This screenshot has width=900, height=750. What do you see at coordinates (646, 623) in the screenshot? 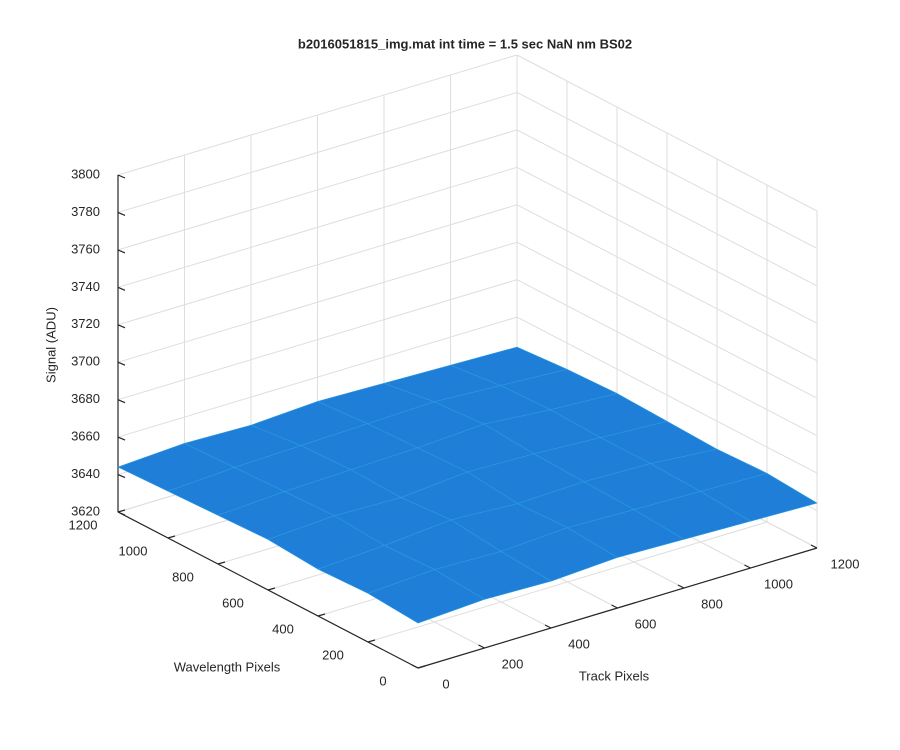
I see `x-tick-label: 600` at bounding box center [646, 623].